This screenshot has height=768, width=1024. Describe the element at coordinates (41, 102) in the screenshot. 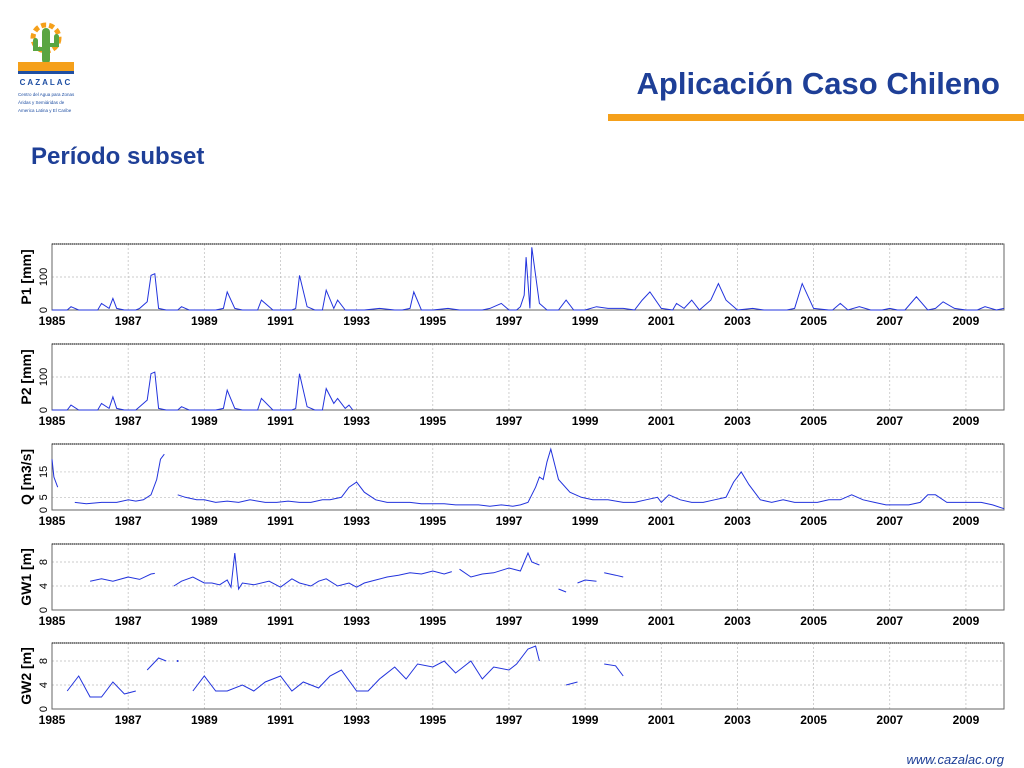

I see `brand-tagline-2: Áridas y Semiáridas de` at that location.